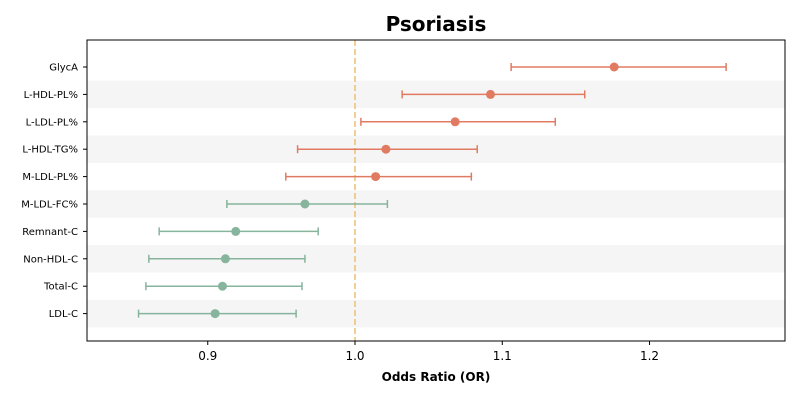 Image resolution: width=800 pixels, height=400 pixels. I want to click on y-tick-label: M-LDL-FC%, so click(49, 205).